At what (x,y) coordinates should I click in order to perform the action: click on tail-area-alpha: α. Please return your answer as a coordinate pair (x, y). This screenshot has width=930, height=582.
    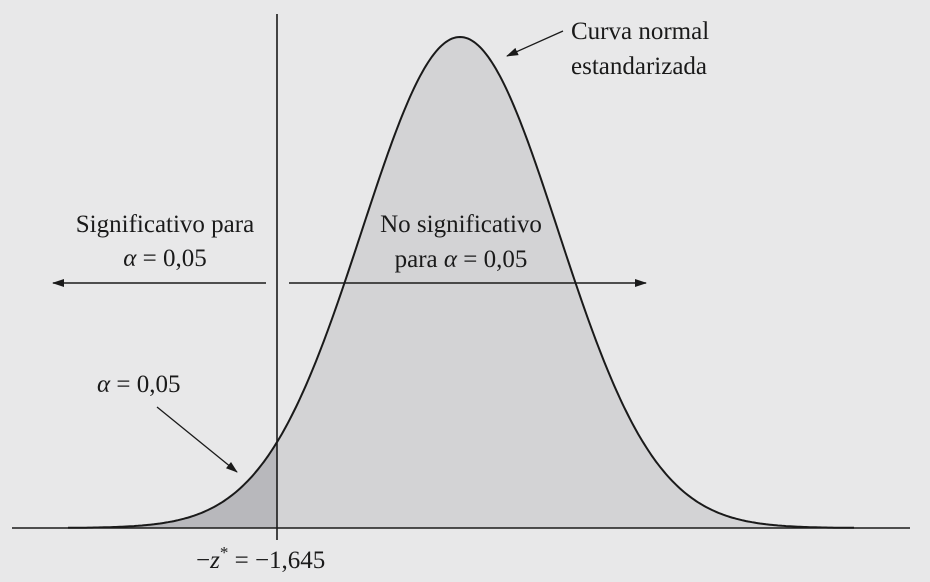
    Looking at the image, I should click on (104, 384).